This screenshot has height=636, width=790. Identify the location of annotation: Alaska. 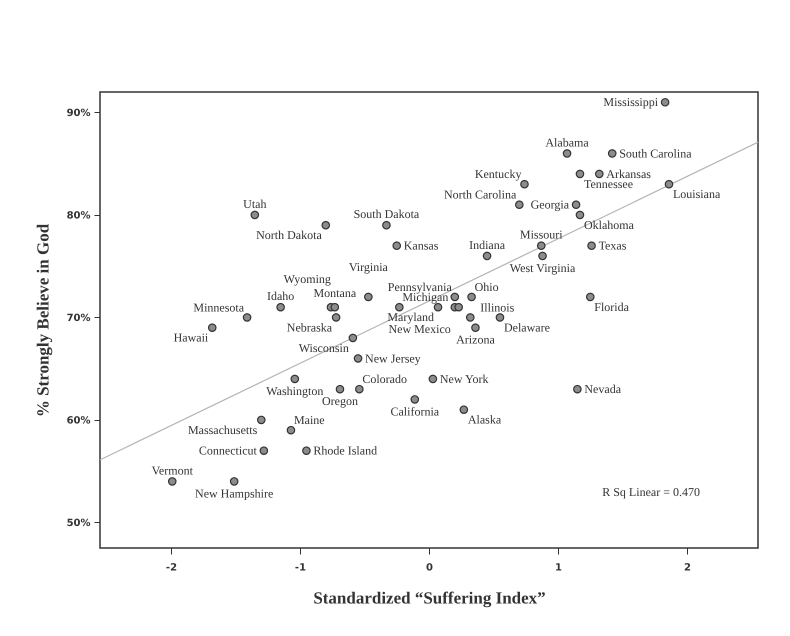
(485, 419).